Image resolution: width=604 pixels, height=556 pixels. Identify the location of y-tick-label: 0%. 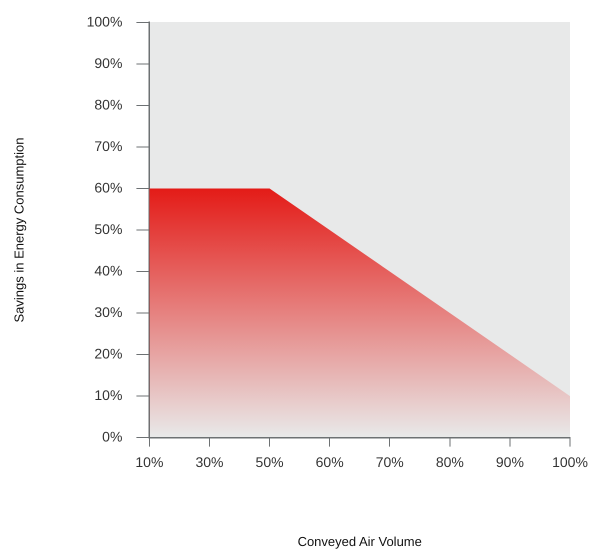
(112, 436).